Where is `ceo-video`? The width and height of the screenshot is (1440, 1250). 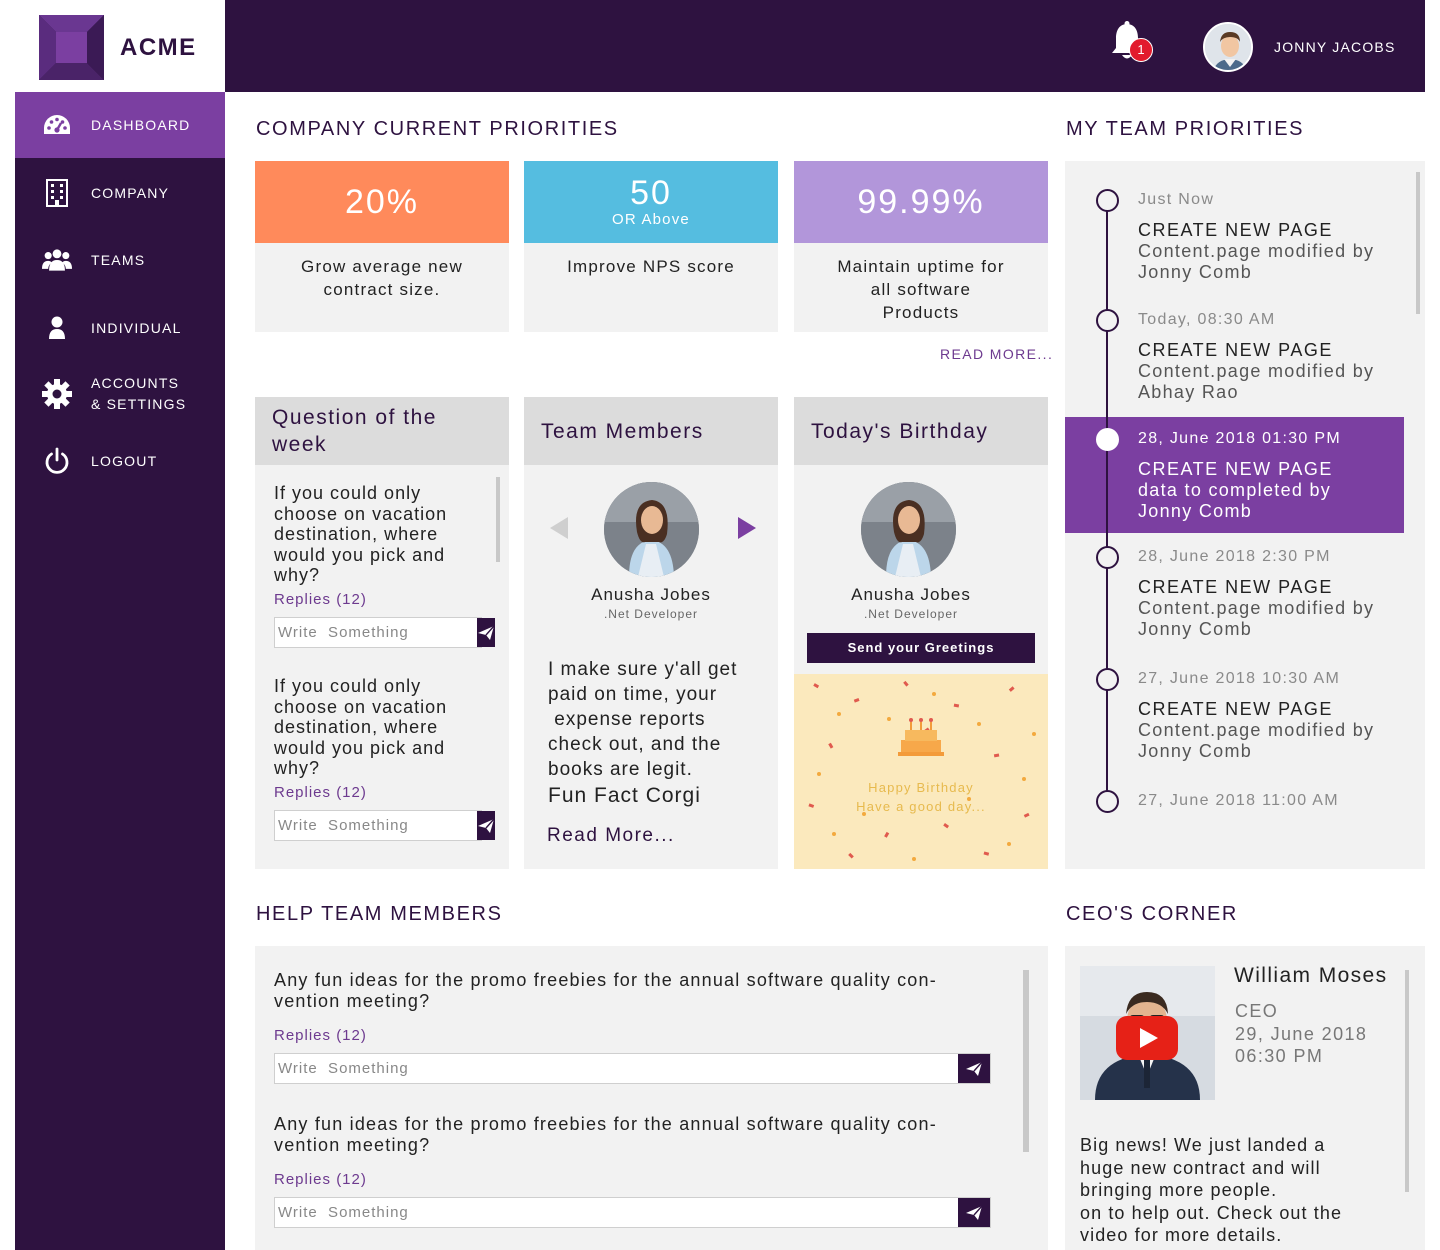
ceo-video is located at coordinates (1147, 1033).